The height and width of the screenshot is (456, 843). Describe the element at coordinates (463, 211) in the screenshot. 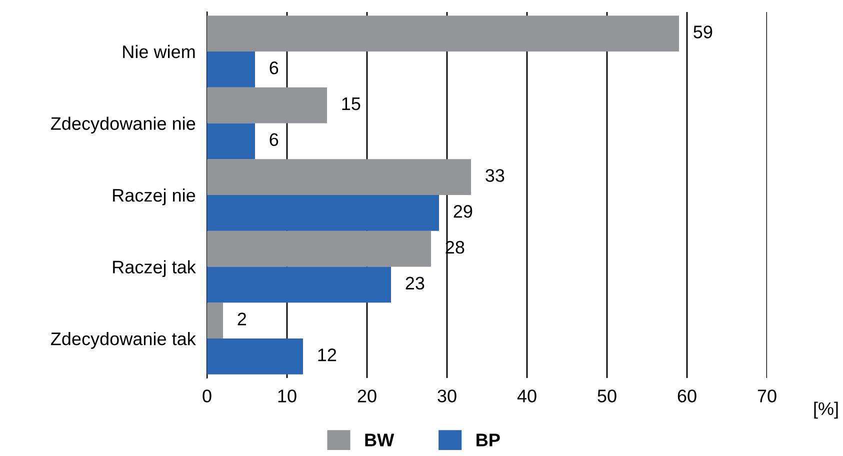

I see `data-label: 29` at that location.